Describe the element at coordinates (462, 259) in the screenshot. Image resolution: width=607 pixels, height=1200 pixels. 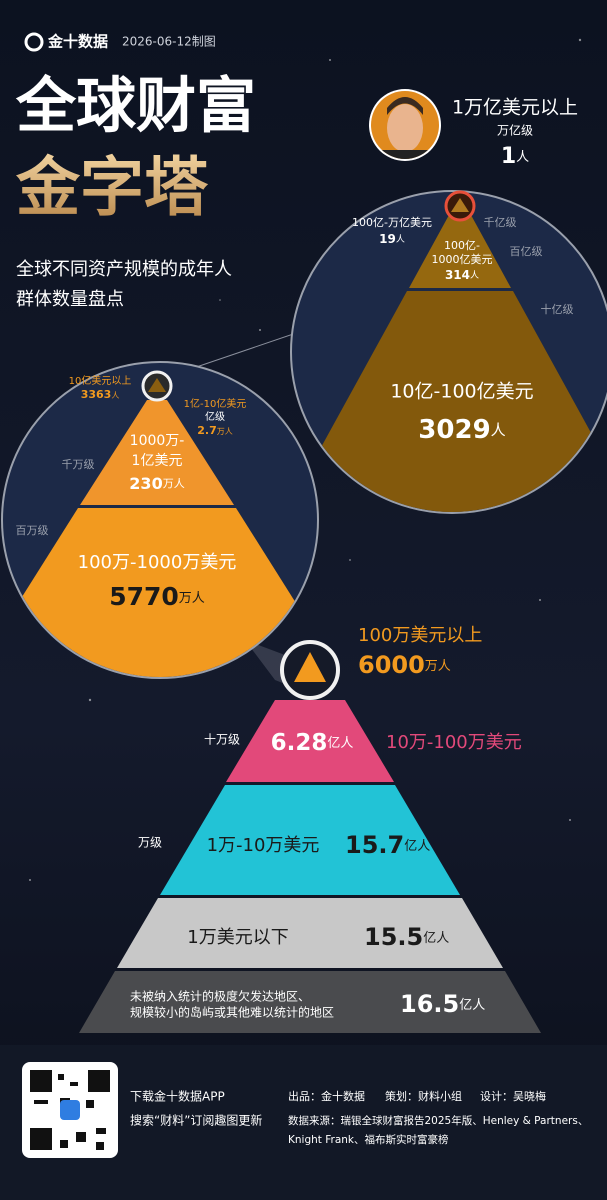
I see `tier-label: 1000亿美元` at that location.